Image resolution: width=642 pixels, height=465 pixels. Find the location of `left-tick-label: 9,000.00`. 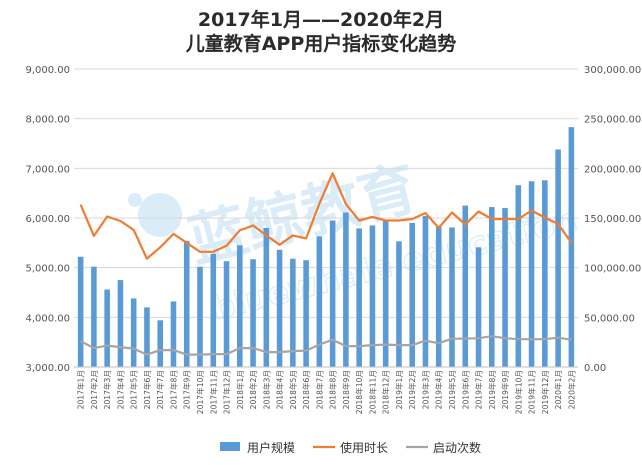

left-tick-label: 9,000.00 is located at coordinates (47, 70).